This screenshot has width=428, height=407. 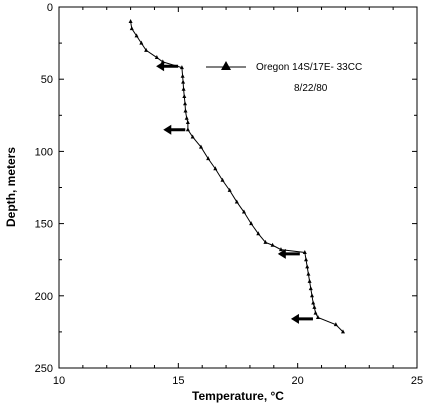 What do you see at coordinates (284, 77) in the screenshot?
I see `legend: Oregon 14S/17E- 33CC 8/22/80` at bounding box center [284, 77].